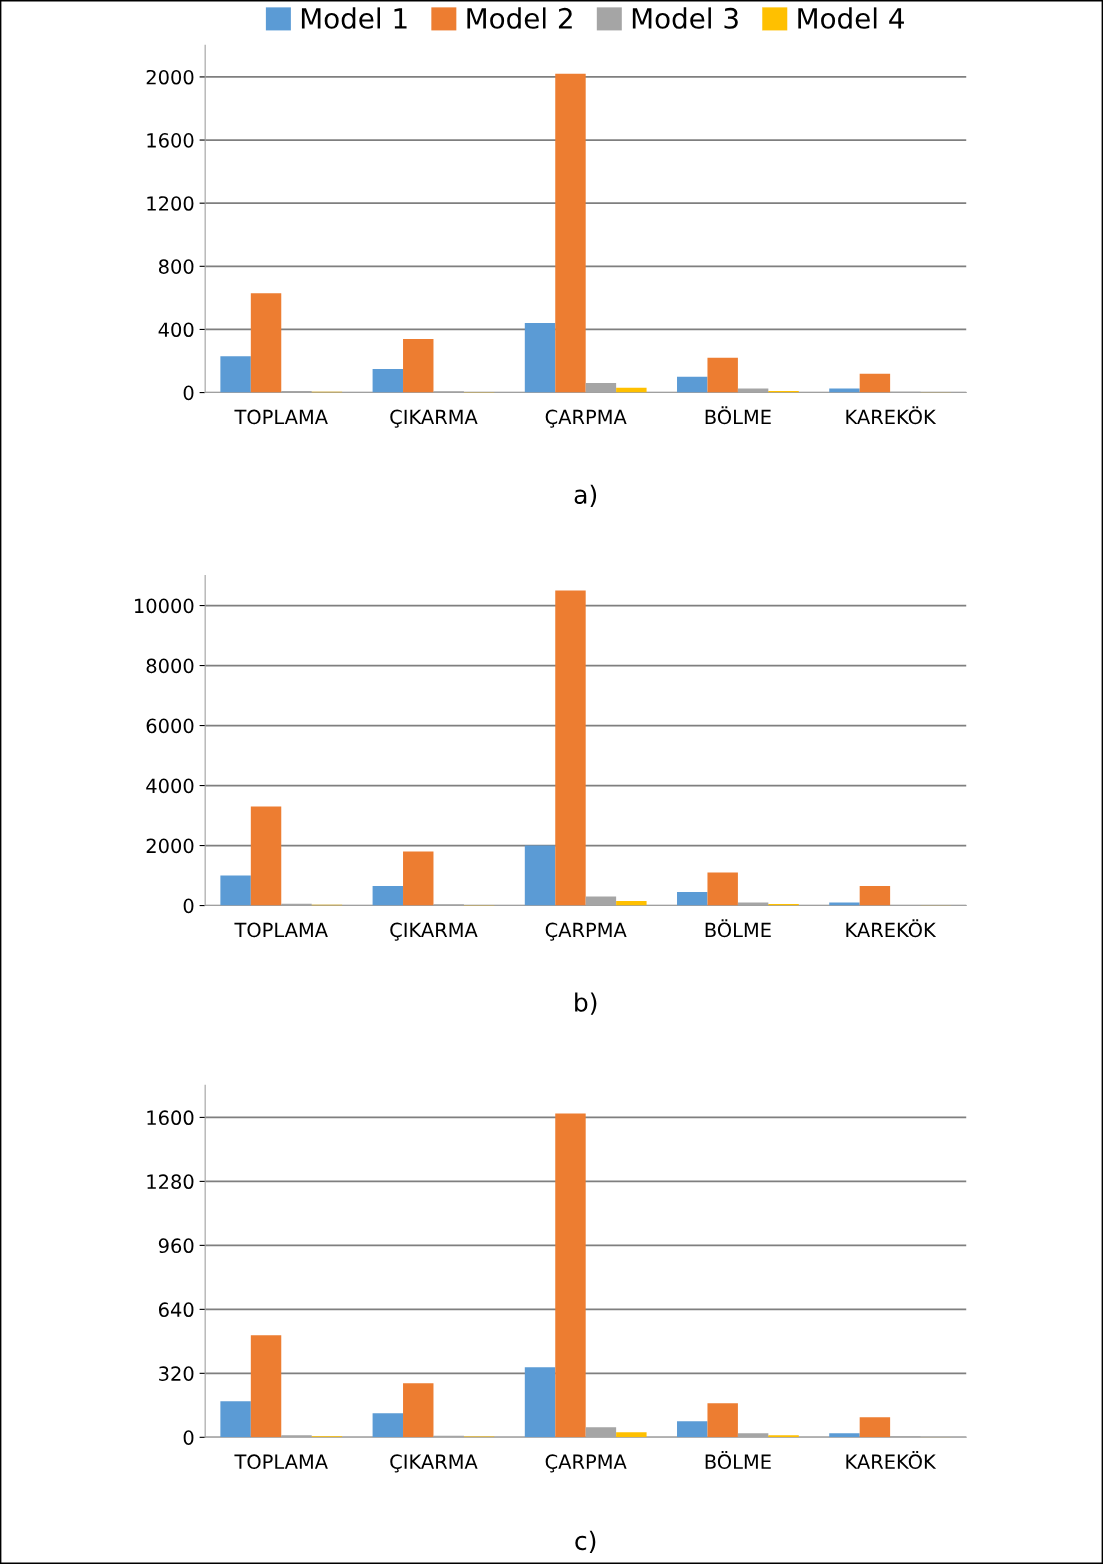 The image size is (1103, 1564). Describe the element at coordinates (519, 18) in the screenshot. I see `legend-label: Model 2` at that location.